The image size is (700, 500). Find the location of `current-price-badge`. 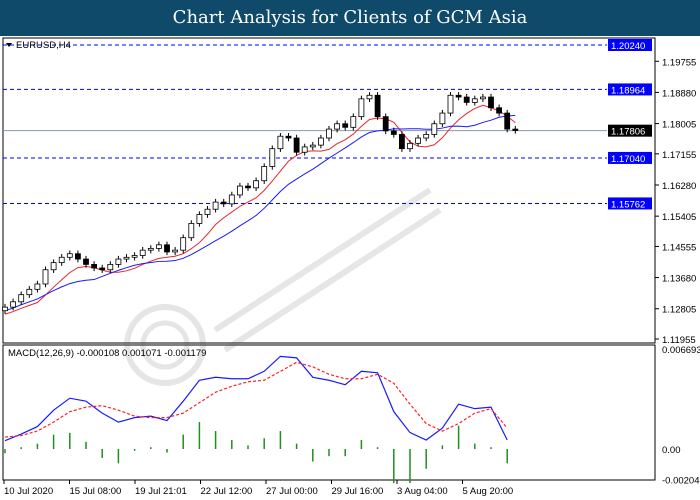

current-price-badge is located at coordinates (630, 130).